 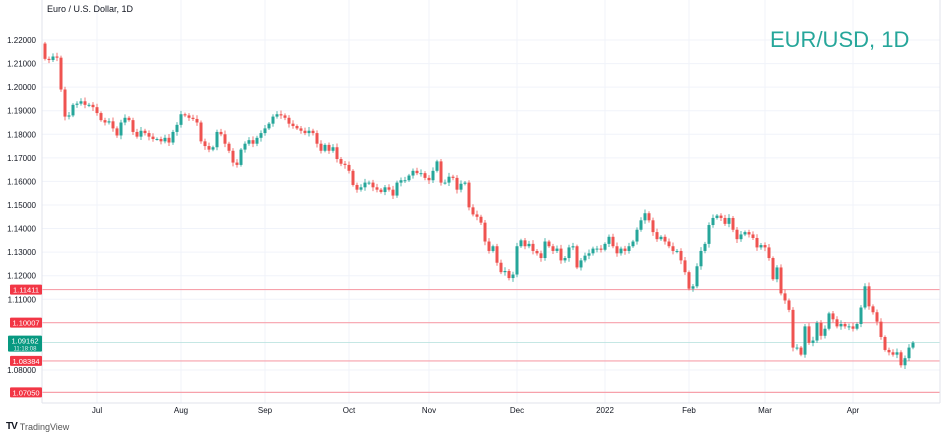 I want to click on bar-countdown: 11:18:08, so click(x=26, y=350).